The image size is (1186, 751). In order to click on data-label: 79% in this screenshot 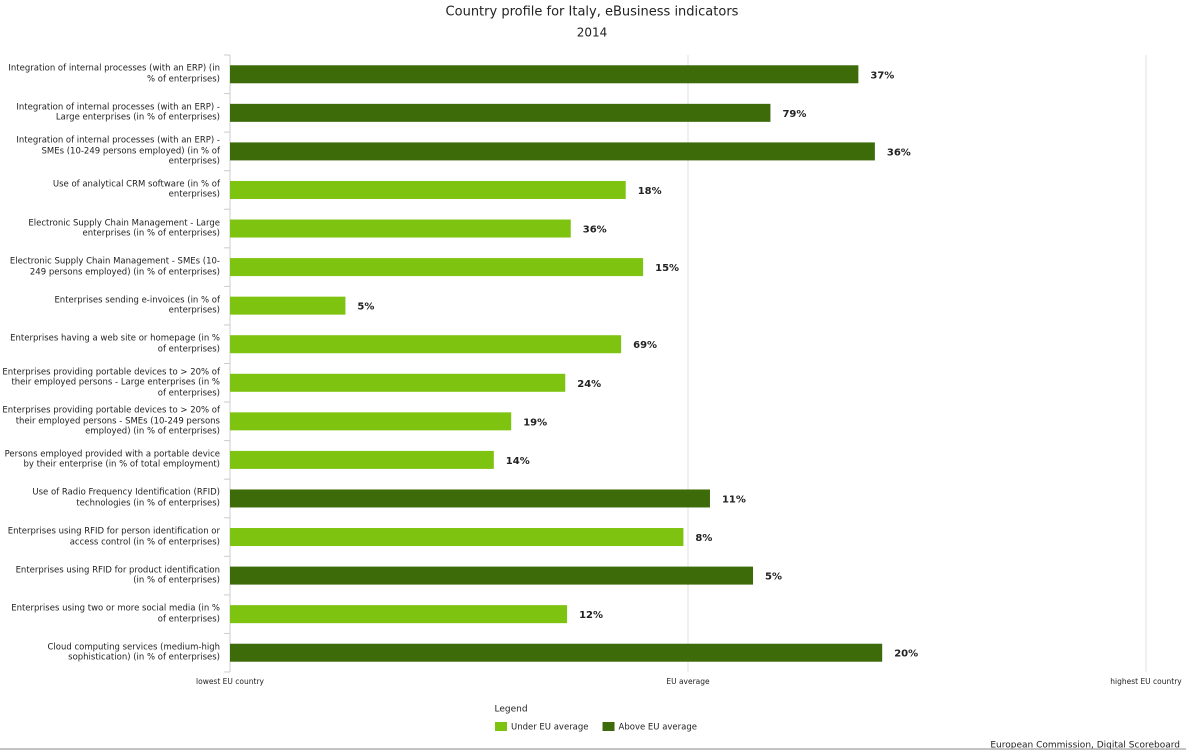, I will do `click(794, 114)`.